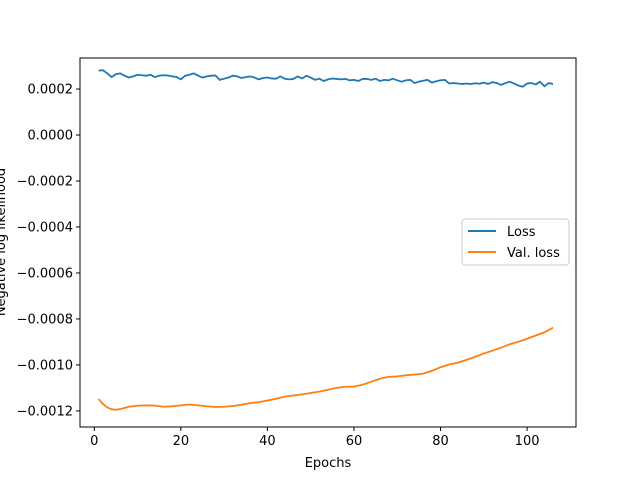  What do you see at coordinates (515, 242) in the screenshot?
I see `legend: Loss Val. loss` at bounding box center [515, 242].